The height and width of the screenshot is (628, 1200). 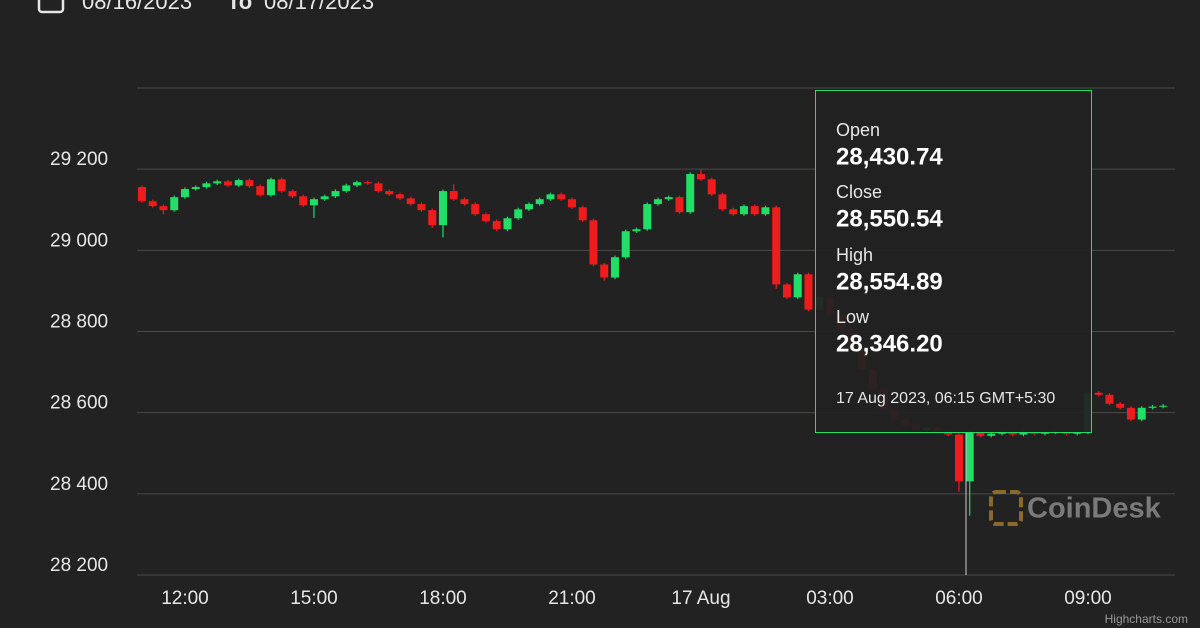 I want to click on x-tick-label: 06:00, so click(x=959, y=598).